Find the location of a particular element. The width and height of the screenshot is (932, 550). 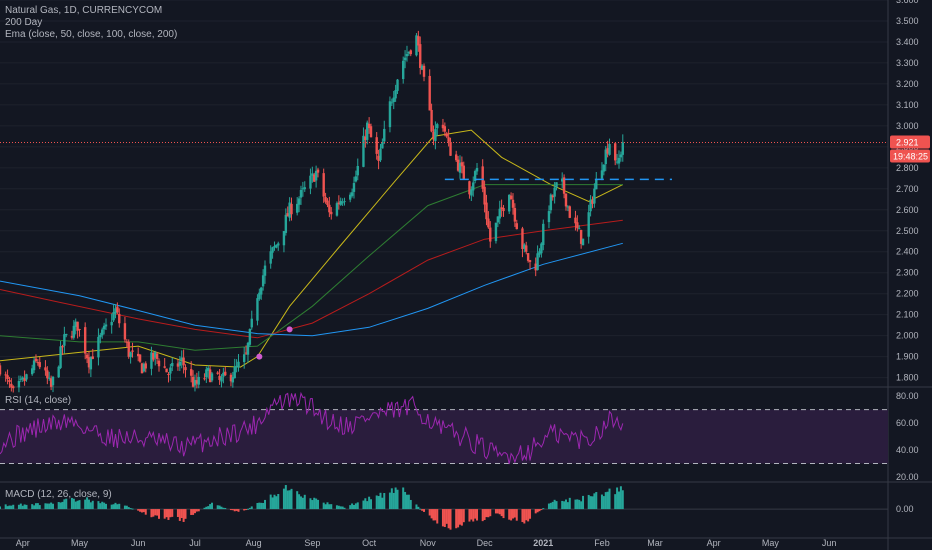

price-tick-label: 3.200 is located at coordinates (907, 84).